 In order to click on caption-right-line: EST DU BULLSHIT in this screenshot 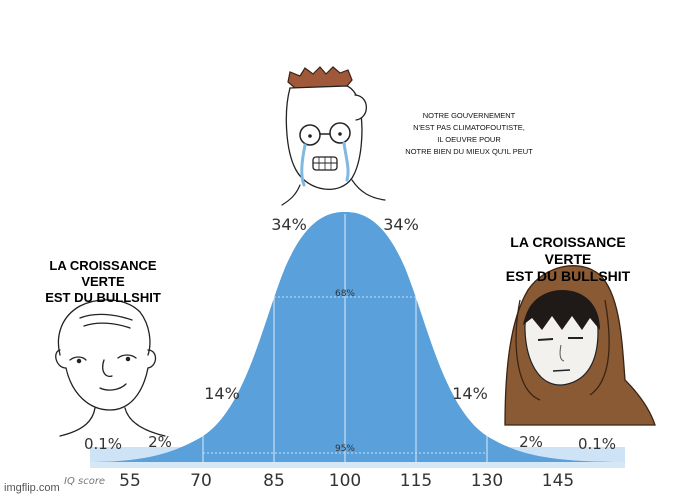, I will do `click(568, 276)`.